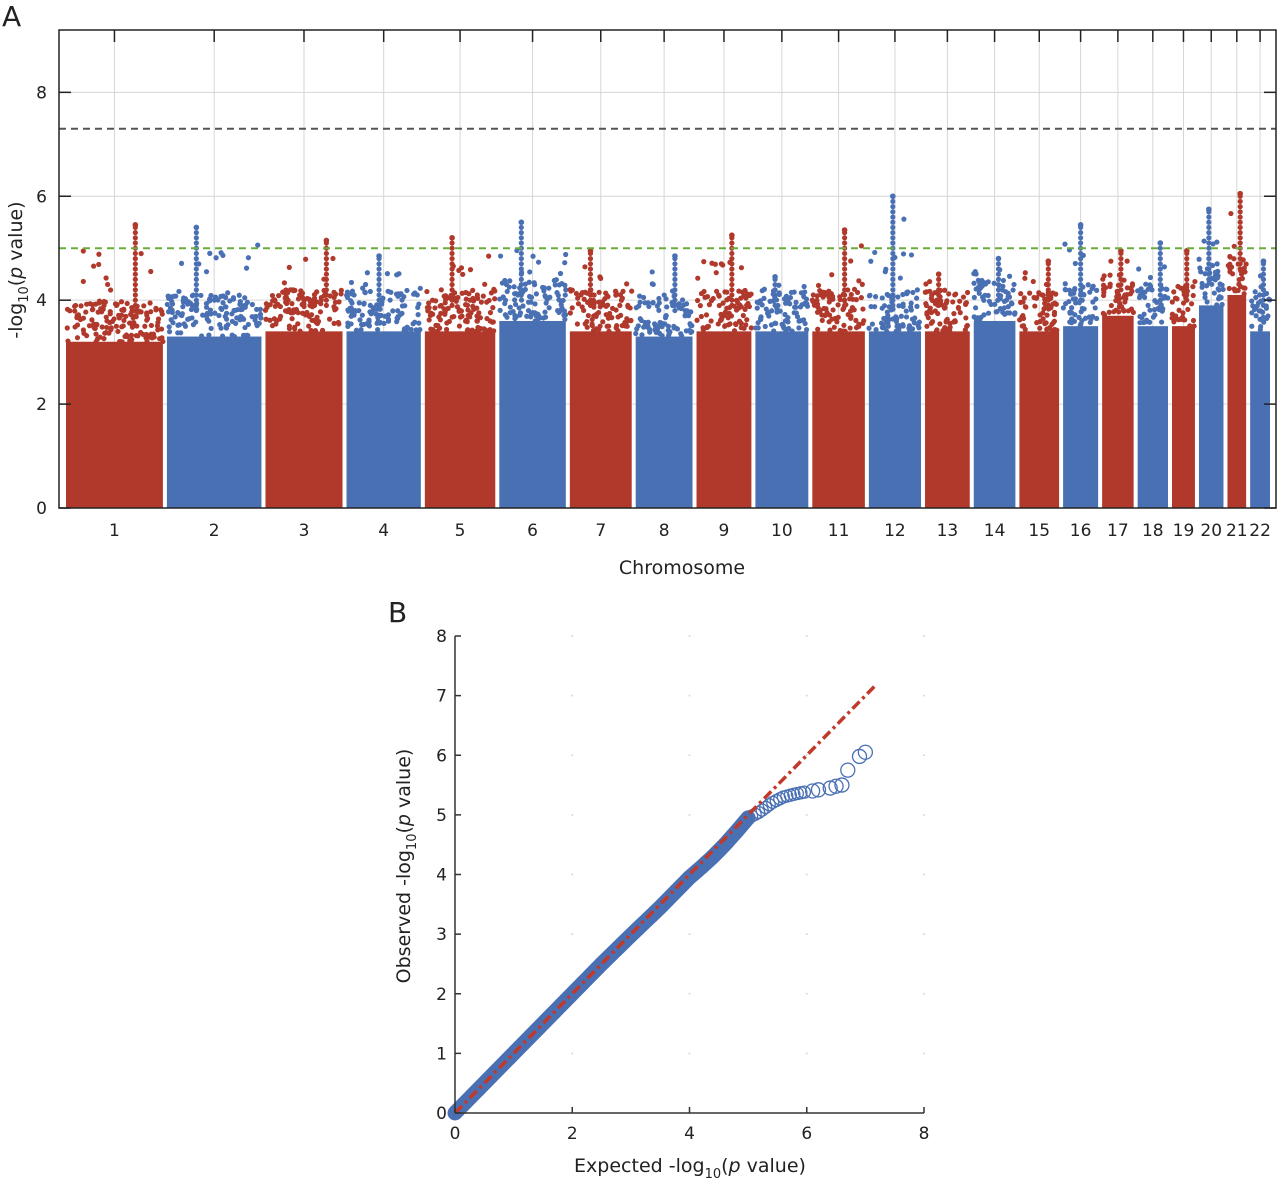 The height and width of the screenshot is (1186, 1280). What do you see at coordinates (397, 612) in the screenshot?
I see `panel-b-letter: B` at bounding box center [397, 612].